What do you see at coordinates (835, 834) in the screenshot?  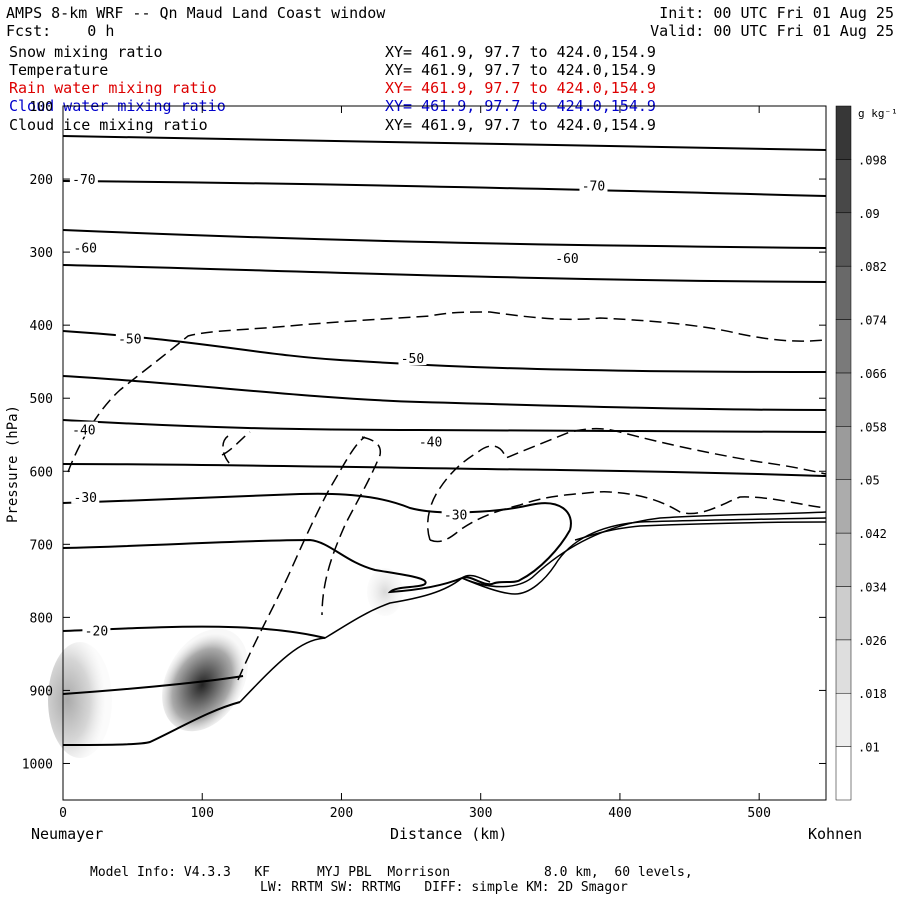 I see `x-right-label: Kohnen` at bounding box center [835, 834].